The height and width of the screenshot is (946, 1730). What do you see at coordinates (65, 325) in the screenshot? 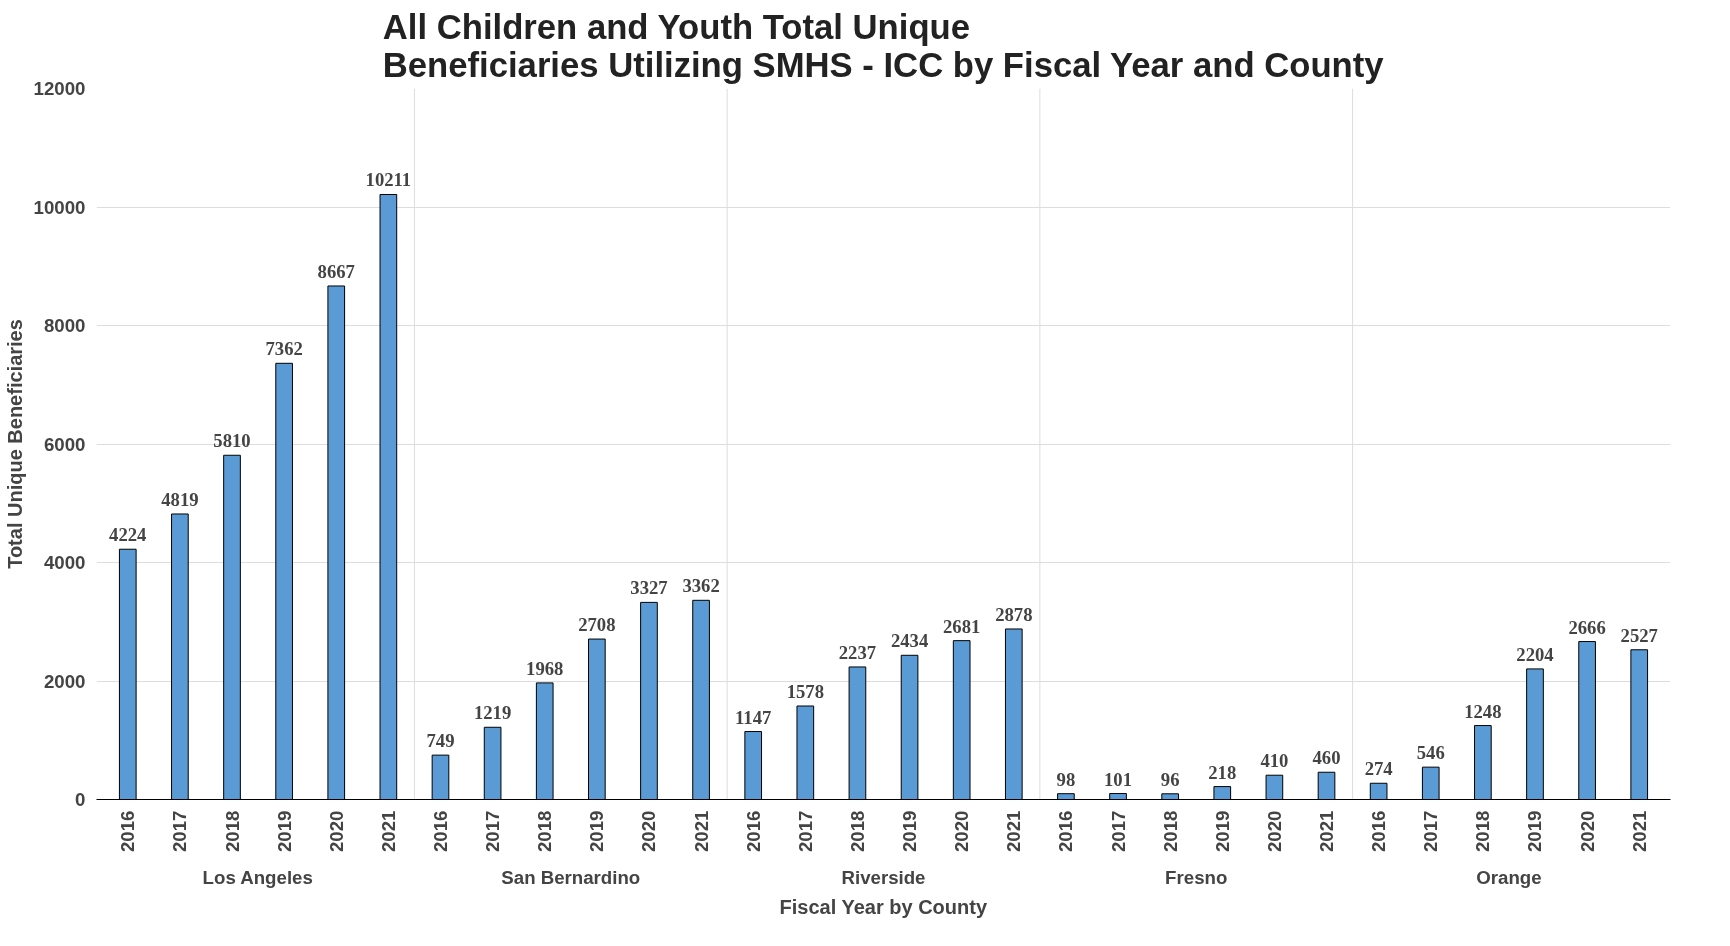
I see `y-tick-label: 8000` at bounding box center [65, 325].